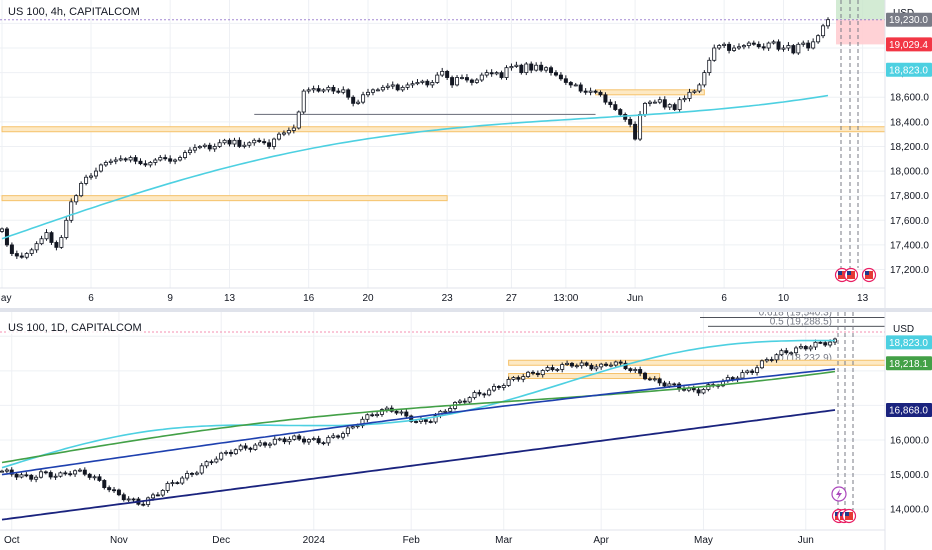 This screenshot has height=550, width=932. I want to click on stop-zone-red, so click(860, 32).